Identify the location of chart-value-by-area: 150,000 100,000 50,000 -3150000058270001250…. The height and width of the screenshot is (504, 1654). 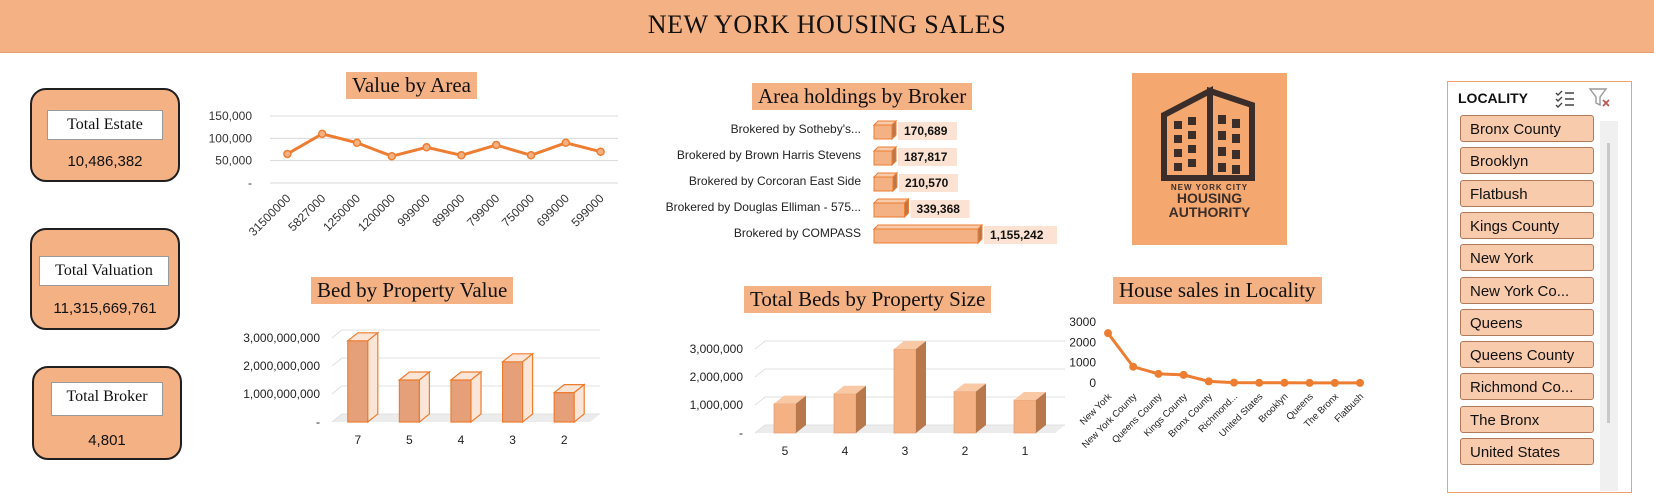
(413, 174).